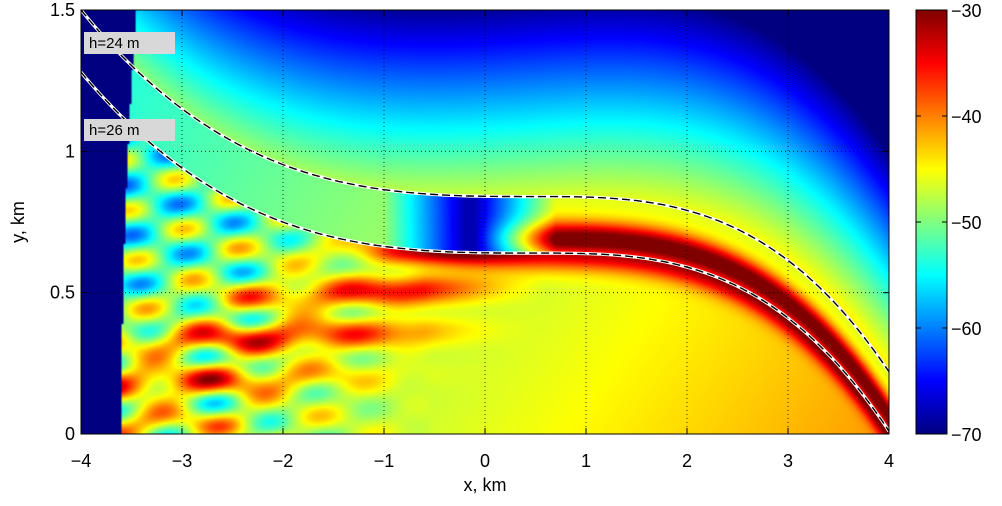  Describe the element at coordinates (114, 43) in the screenshot. I see `label-h24: h=24 m` at that location.